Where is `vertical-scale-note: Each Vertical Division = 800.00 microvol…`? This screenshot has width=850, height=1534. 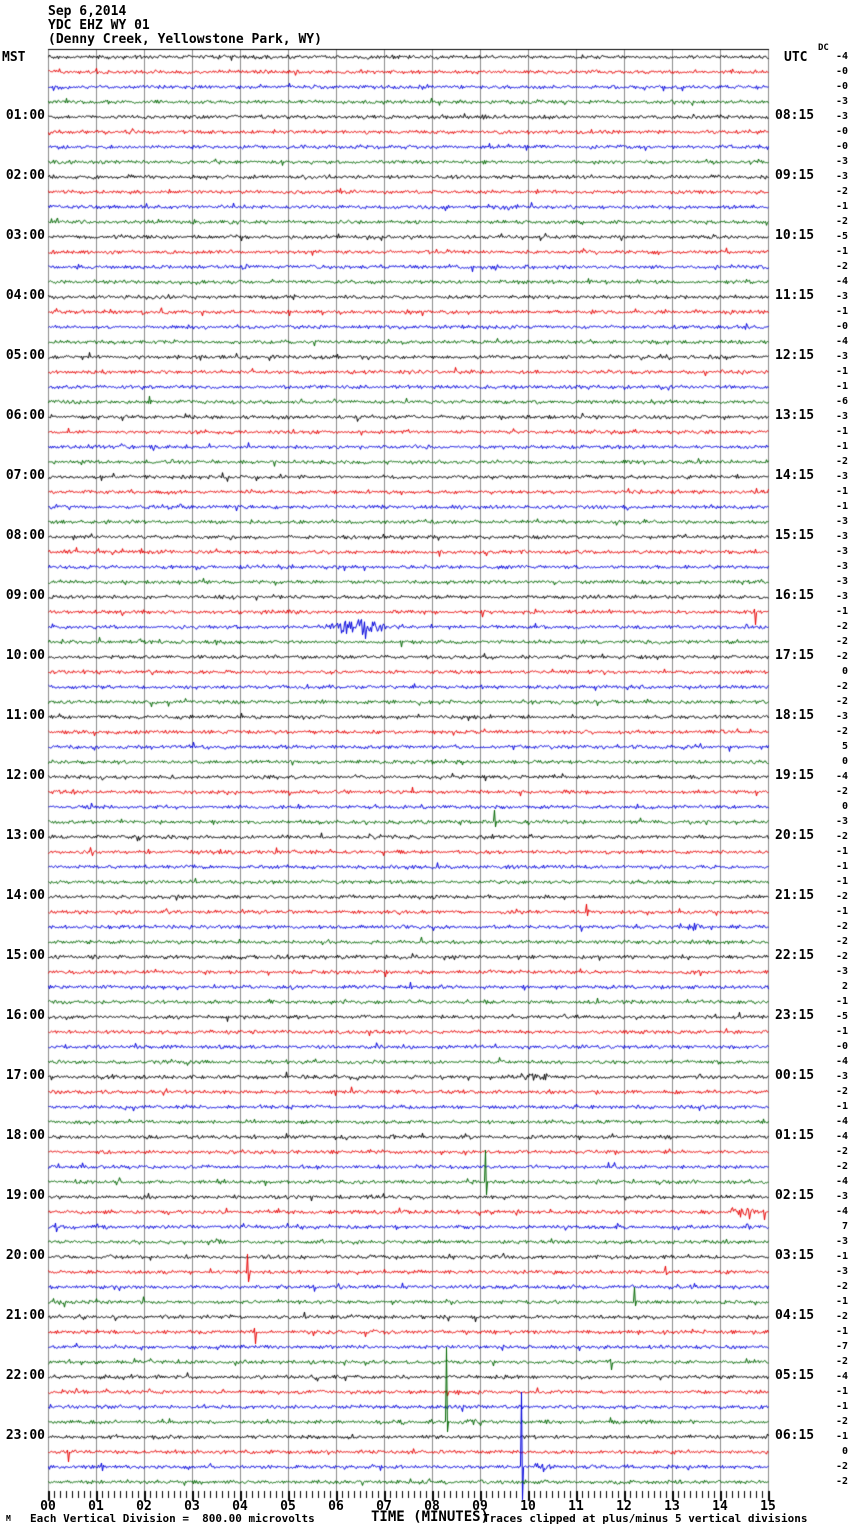 vertical-scale-note: Each Vertical Division = 800.00 microvol… is located at coordinates (172, 1518).